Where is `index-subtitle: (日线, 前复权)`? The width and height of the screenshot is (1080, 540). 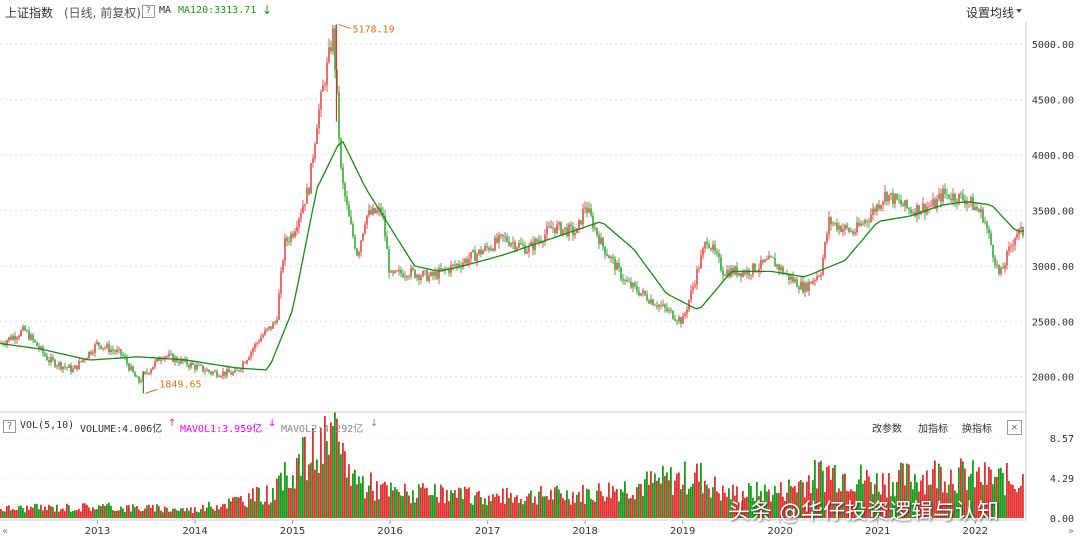
index-subtitle: (日线, 前复权) is located at coordinates (102, 13).